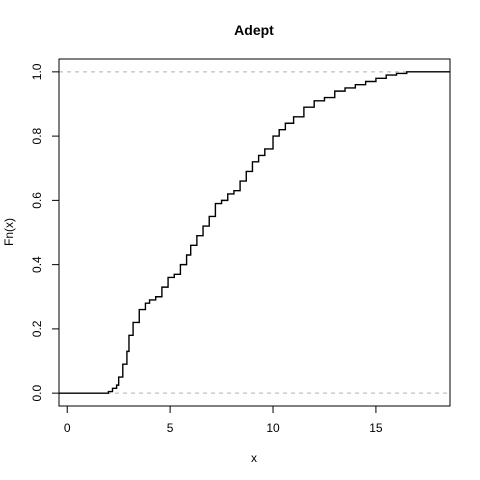 The height and width of the screenshot is (480, 480). What do you see at coordinates (37, 71) in the screenshot?
I see `y-tick-label-5: 1.0` at bounding box center [37, 71].